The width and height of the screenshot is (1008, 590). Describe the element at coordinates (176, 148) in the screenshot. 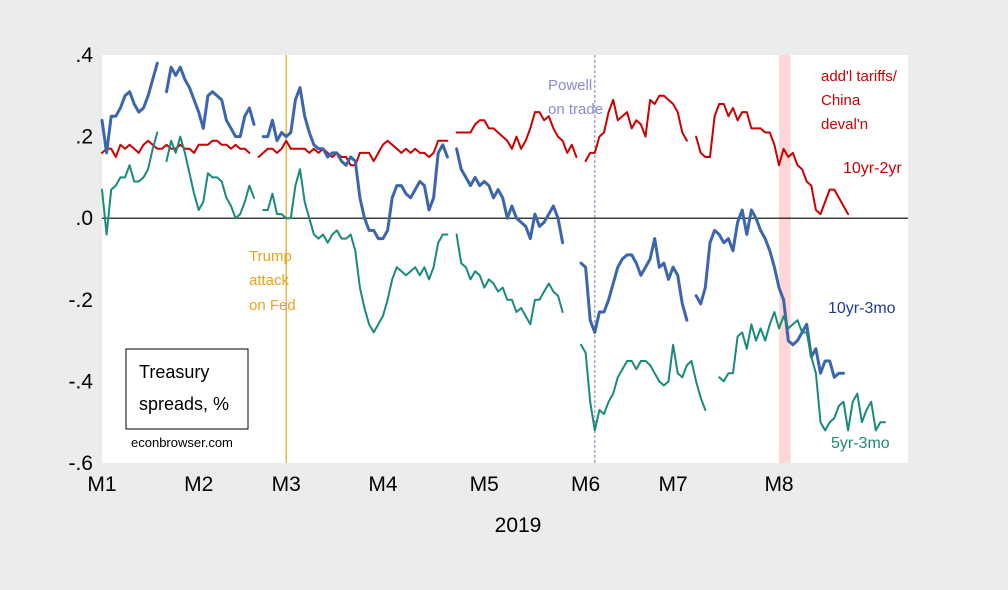

I see `series-line-10yr-2yr-seg0` at that location.